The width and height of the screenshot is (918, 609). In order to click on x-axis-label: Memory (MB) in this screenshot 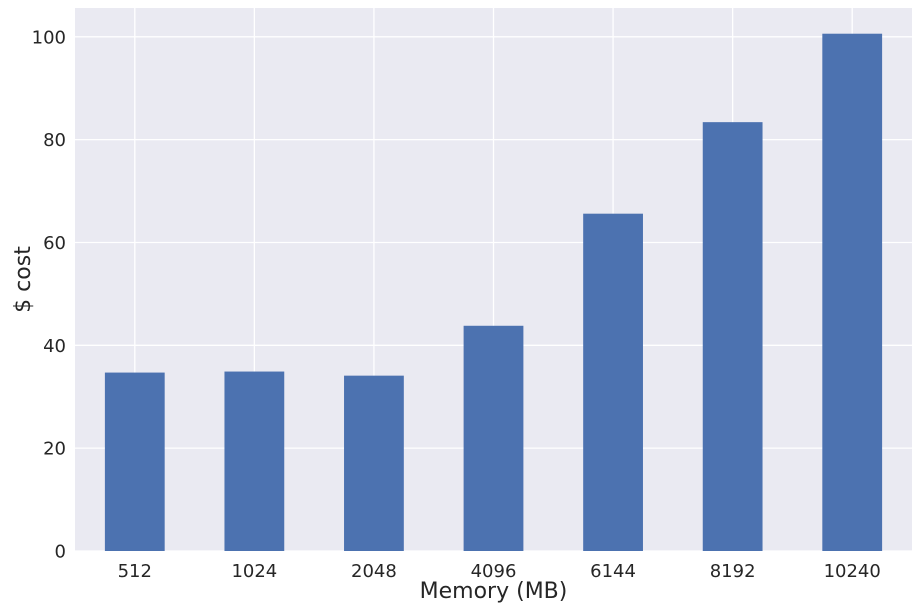, I will do `click(494, 591)`.